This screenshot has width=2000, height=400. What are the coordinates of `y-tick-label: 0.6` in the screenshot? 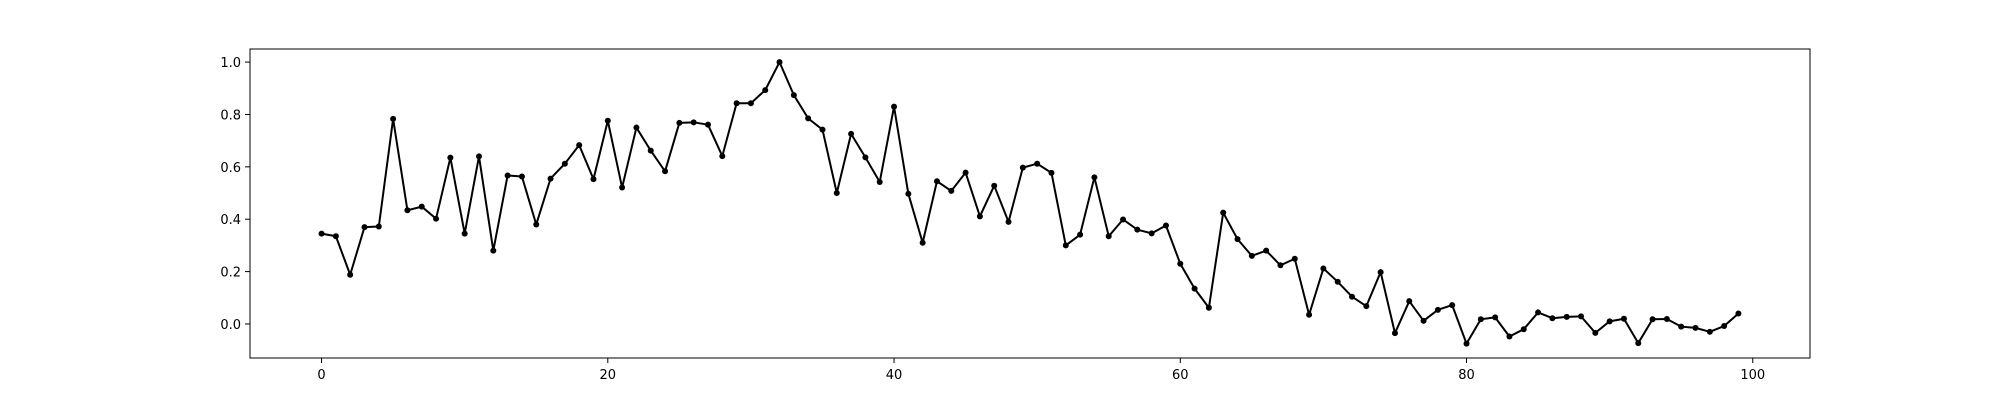 It's located at (230, 168).